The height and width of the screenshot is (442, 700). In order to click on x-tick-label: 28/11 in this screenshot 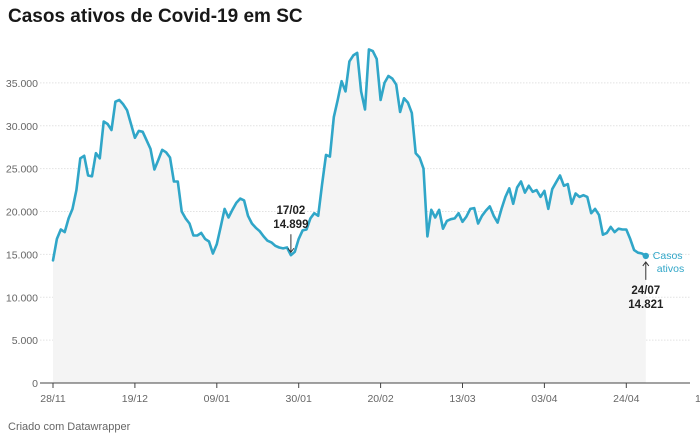, I will do `click(53, 399)`.